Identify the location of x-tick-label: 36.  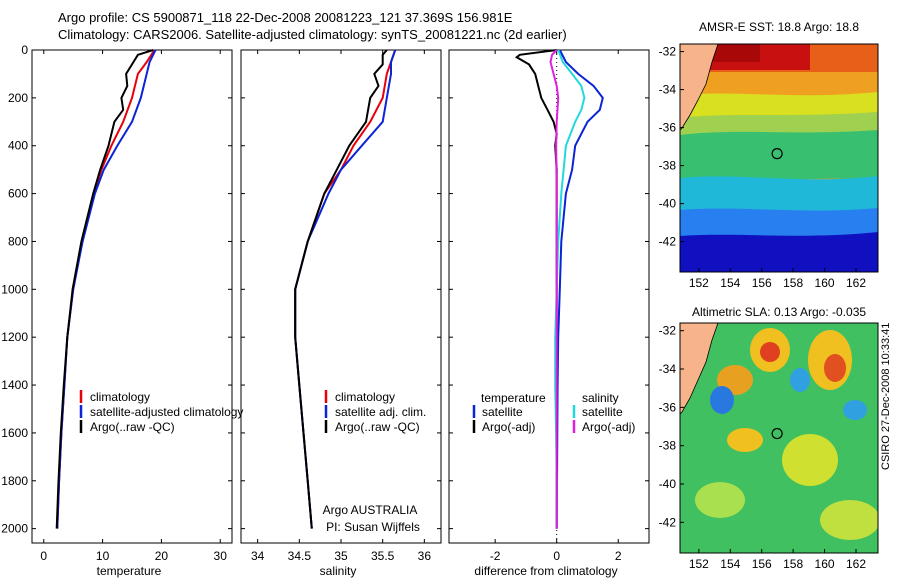
(425, 556).